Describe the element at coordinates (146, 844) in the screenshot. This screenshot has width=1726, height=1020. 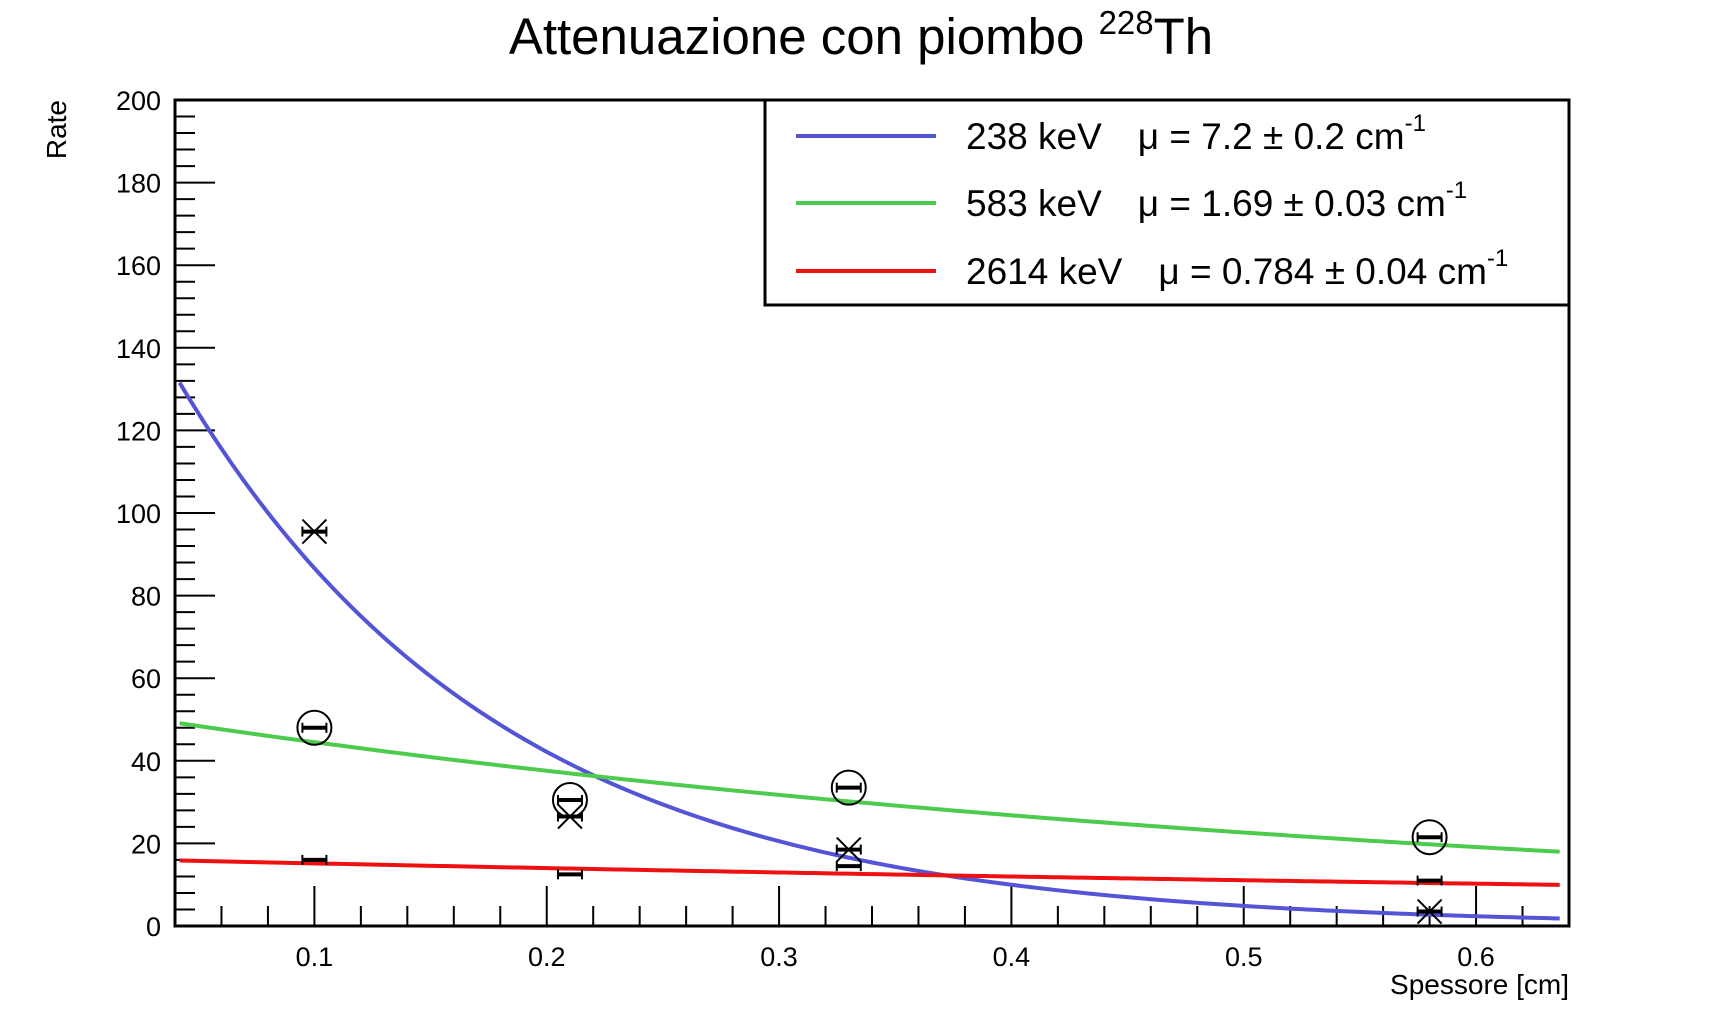
I see `y-tick-label: 20` at that location.